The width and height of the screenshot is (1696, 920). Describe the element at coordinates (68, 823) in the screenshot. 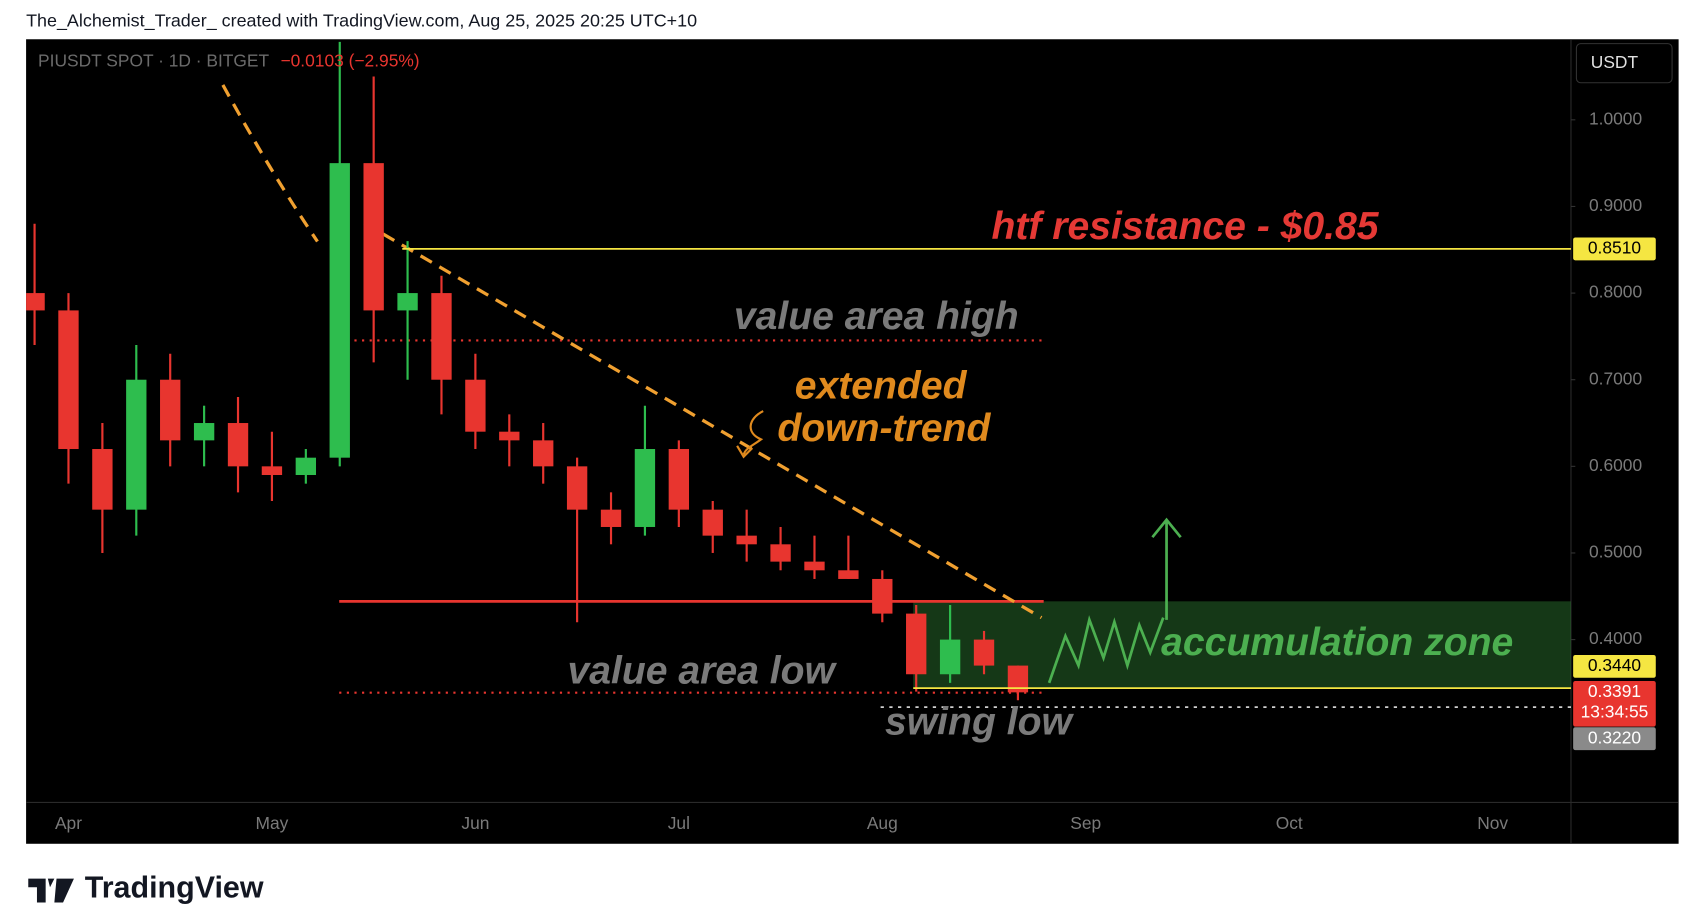

I see `x-tick-label: Apr` at that location.